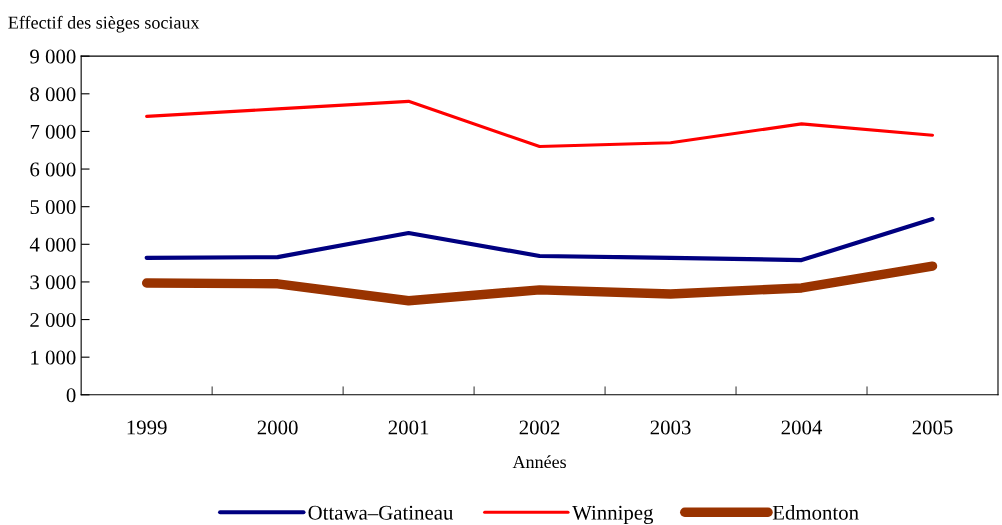 The height and width of the screenshot is (525, 1002). What do you see at coordinates (932, 427) in the screenshot?
I see `x-tick-label: 2005` at bounding box center [932, 427].